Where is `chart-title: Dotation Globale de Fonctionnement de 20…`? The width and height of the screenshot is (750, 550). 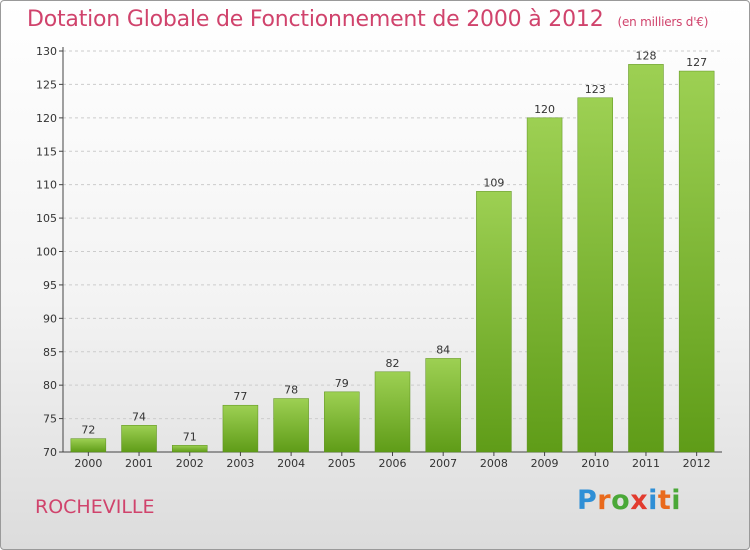 chart-title: Dotation Globale de Fonctionnement de 20… is located at coordinates (367, 19).